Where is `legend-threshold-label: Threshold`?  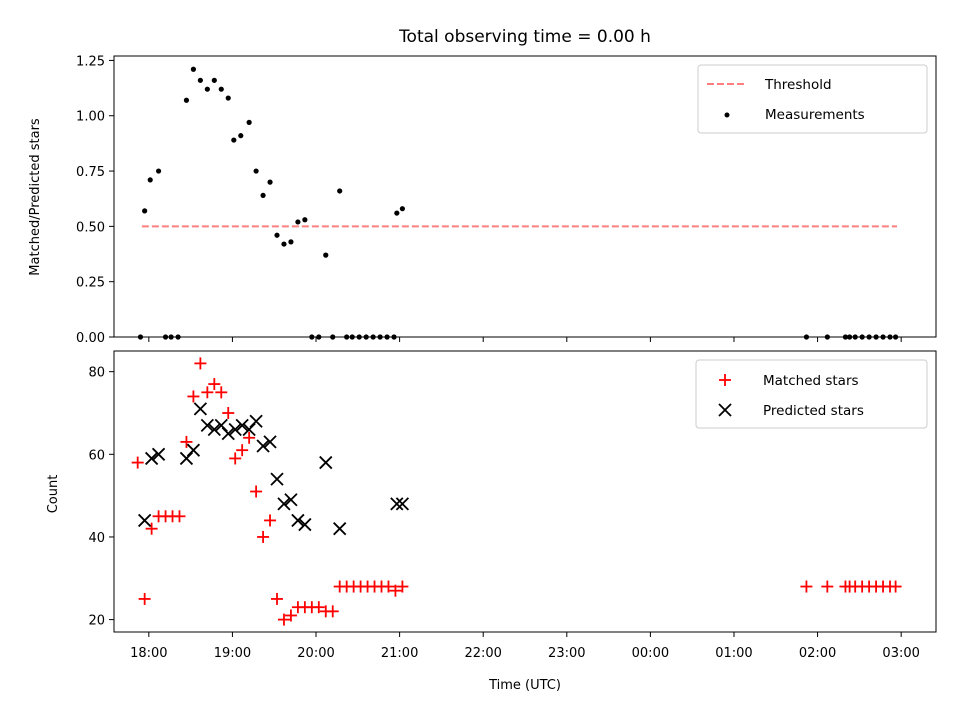 legend-threshold-label: Threshold is located at coordinates (798, 85).